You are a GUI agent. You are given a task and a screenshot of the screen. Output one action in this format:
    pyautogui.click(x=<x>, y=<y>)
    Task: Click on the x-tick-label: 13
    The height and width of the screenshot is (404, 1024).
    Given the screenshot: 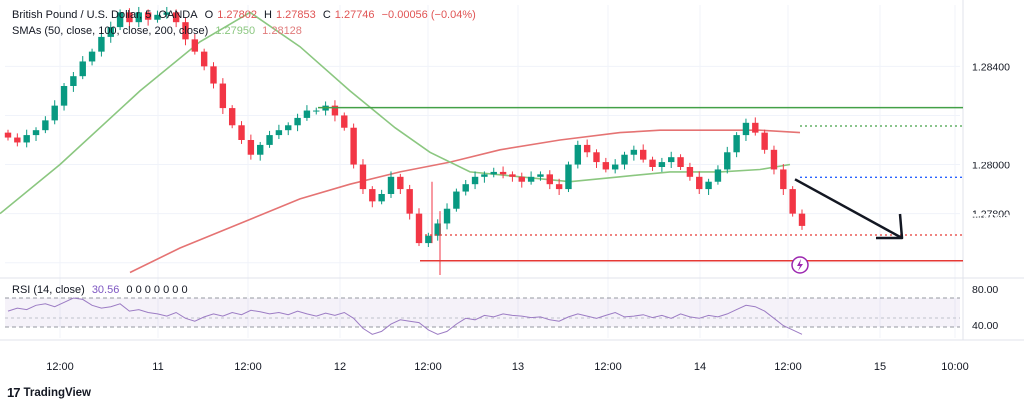 What is the action you would take?
    pyautogui.click(x=518, y=367)
    